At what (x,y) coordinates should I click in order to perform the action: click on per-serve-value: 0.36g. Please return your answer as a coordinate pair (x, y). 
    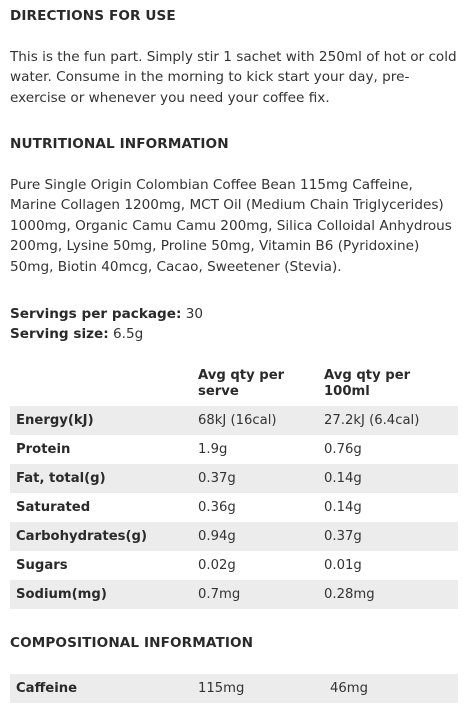
    Looking at the image, I should click on (217, 507).